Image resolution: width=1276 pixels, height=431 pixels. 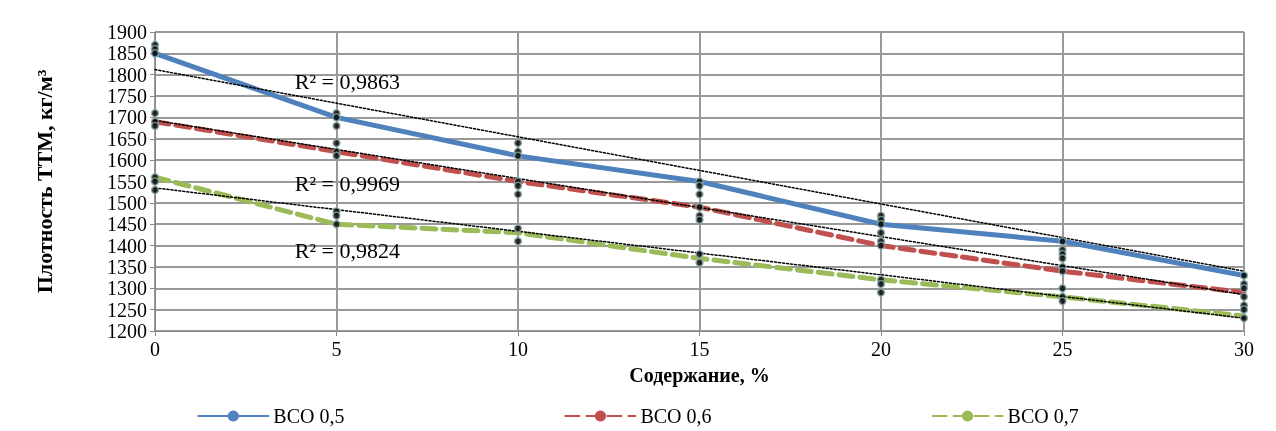 What do you see at coordinates (127, 53) in the screenshot?
I see `y-tick-label: 1850` at bounding box center [127, 53].